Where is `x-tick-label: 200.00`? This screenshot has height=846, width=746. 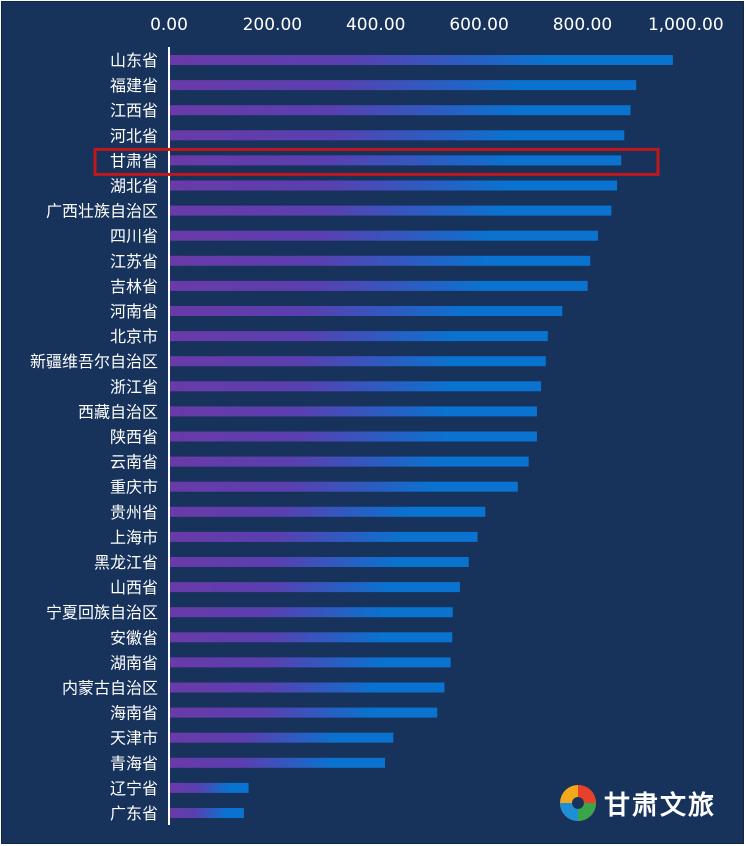 x-tick-label: 200.00 is located at coordinates (272, 25).